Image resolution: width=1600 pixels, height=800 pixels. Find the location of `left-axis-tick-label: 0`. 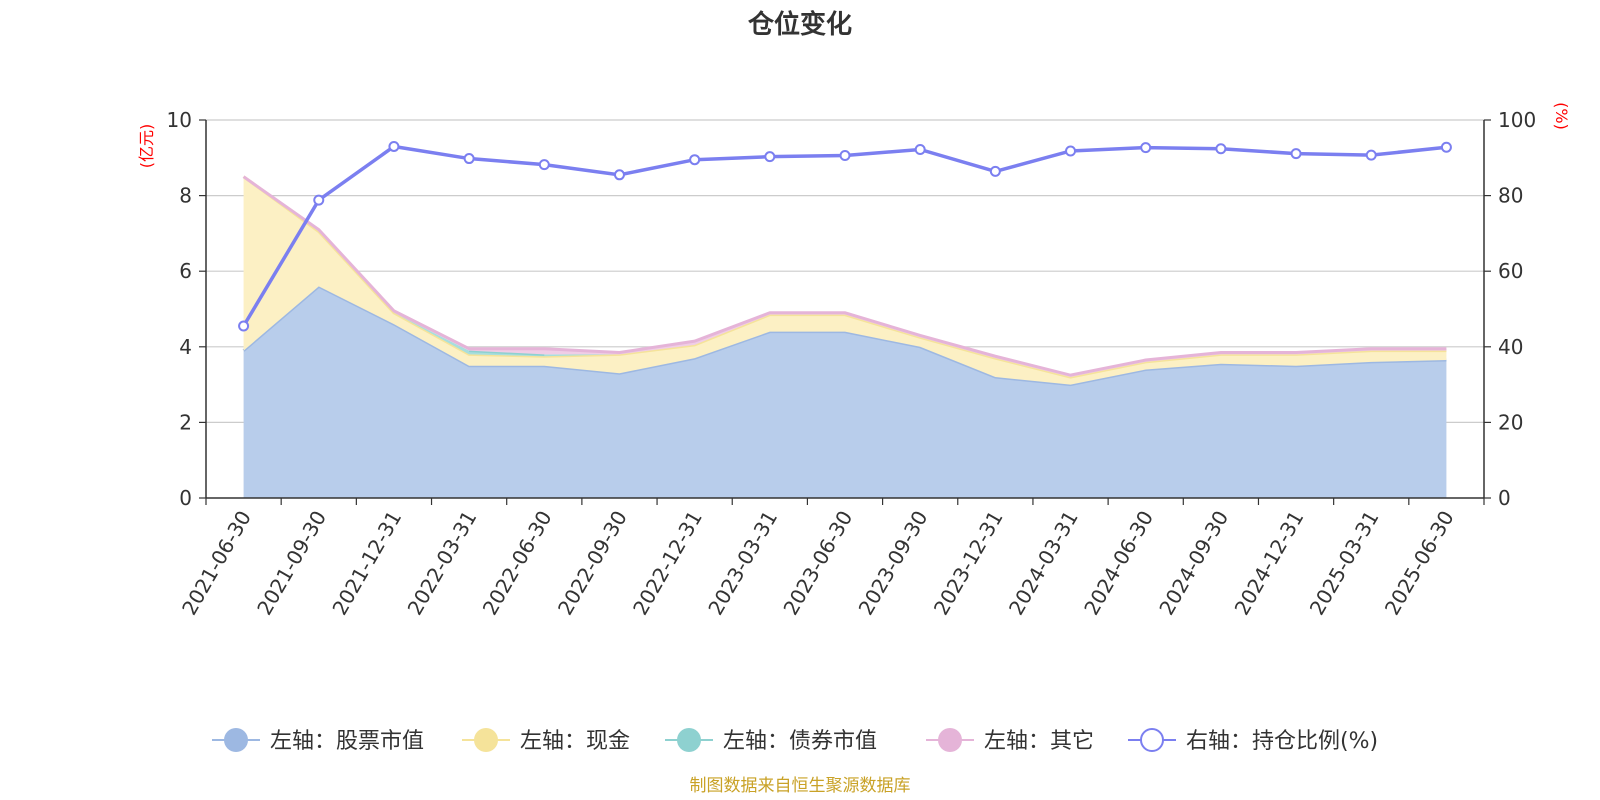

left-axis-tick-label: 0 is located at coordinates (185, 498).